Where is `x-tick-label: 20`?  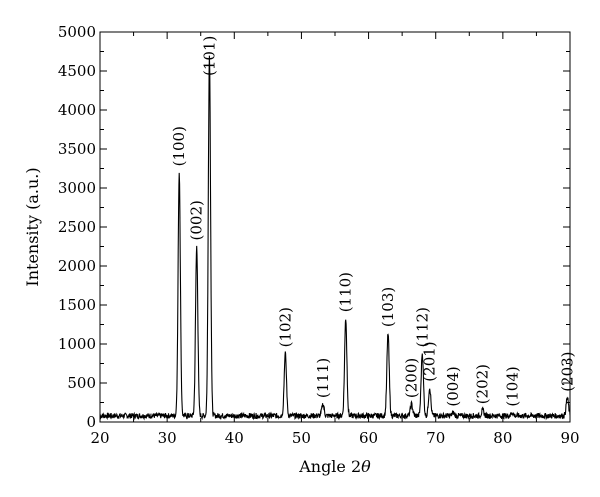
x-tick-label: 20 is located at coordinates (99, 438).